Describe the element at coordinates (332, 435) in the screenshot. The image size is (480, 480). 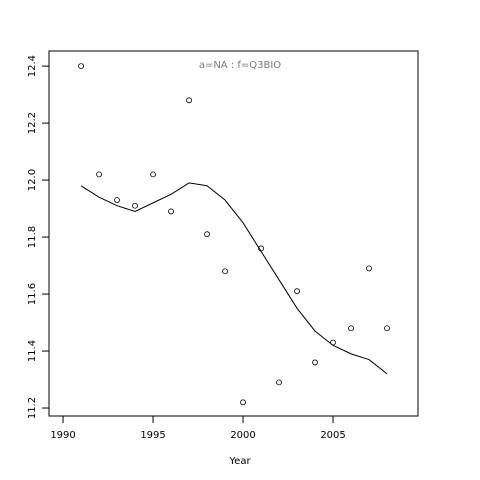
I see `x-tick-label: 2005` at that location.